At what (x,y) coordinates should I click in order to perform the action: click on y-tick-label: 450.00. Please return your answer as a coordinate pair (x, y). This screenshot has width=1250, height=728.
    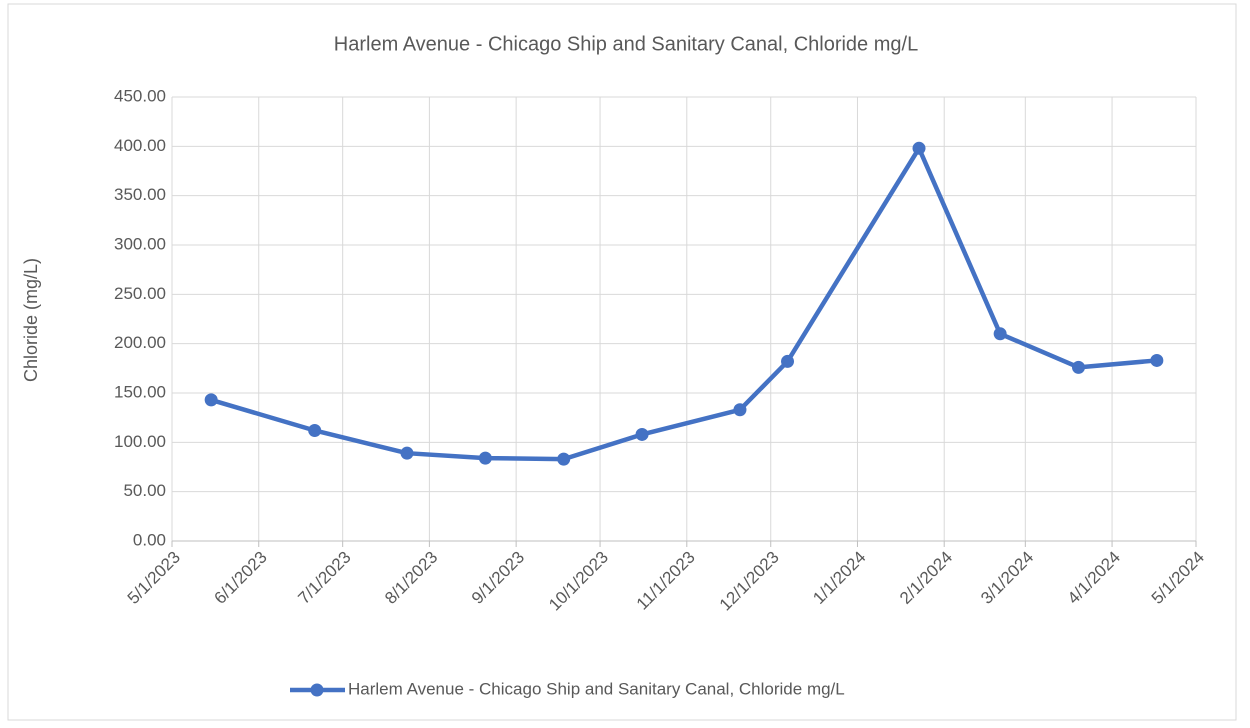
    Looking at the image, I should click on (140, 95).